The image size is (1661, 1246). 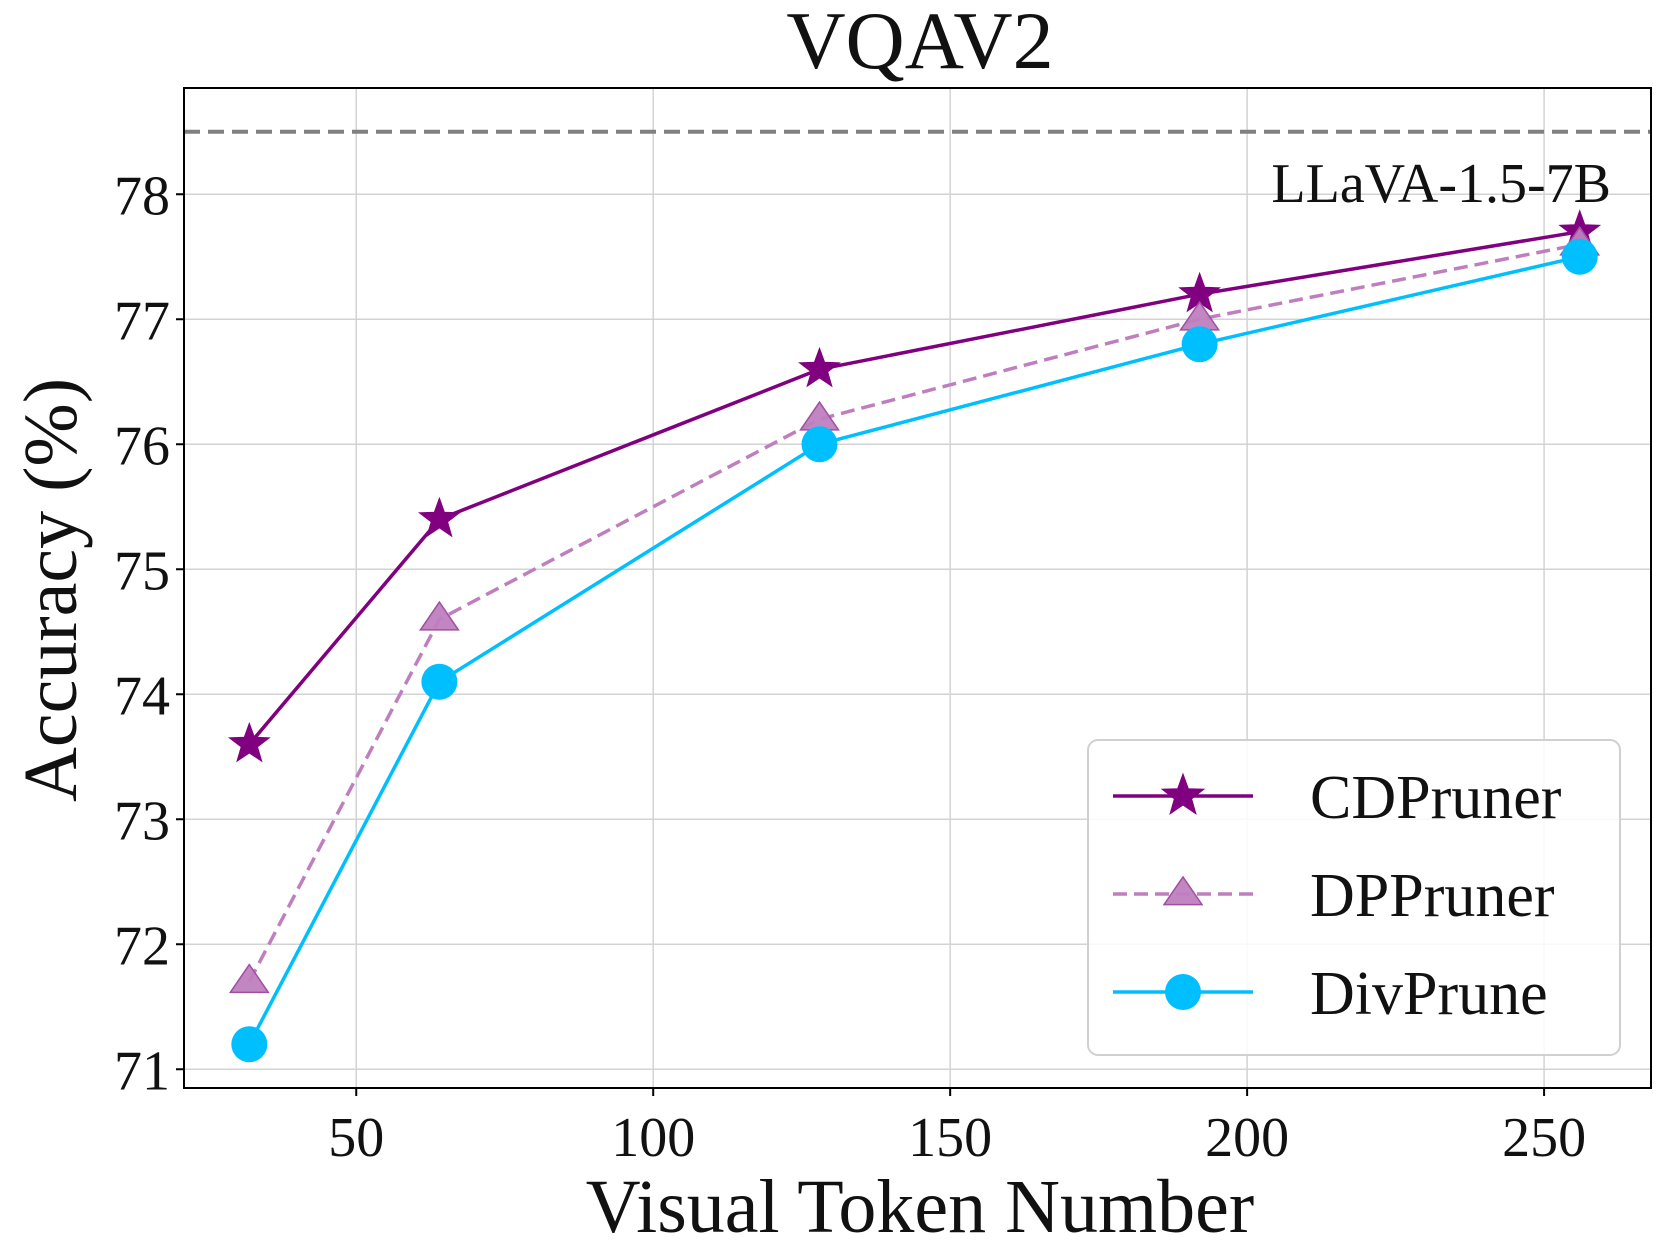 I want to click on y-tick-label-74: 74, so click(x=142, y=696).